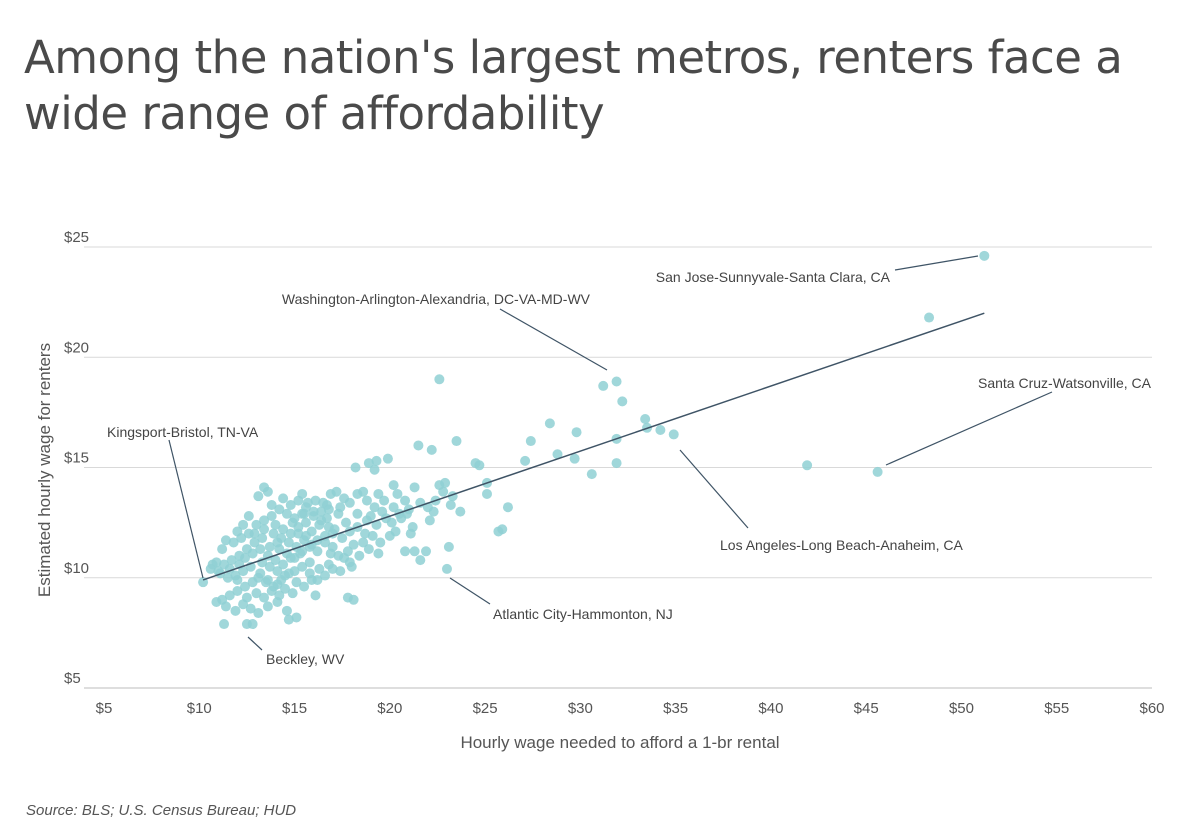  Describe the element at coordinates (199, 708) in the screenshot. I see `x-tick-label: $10` at that location.